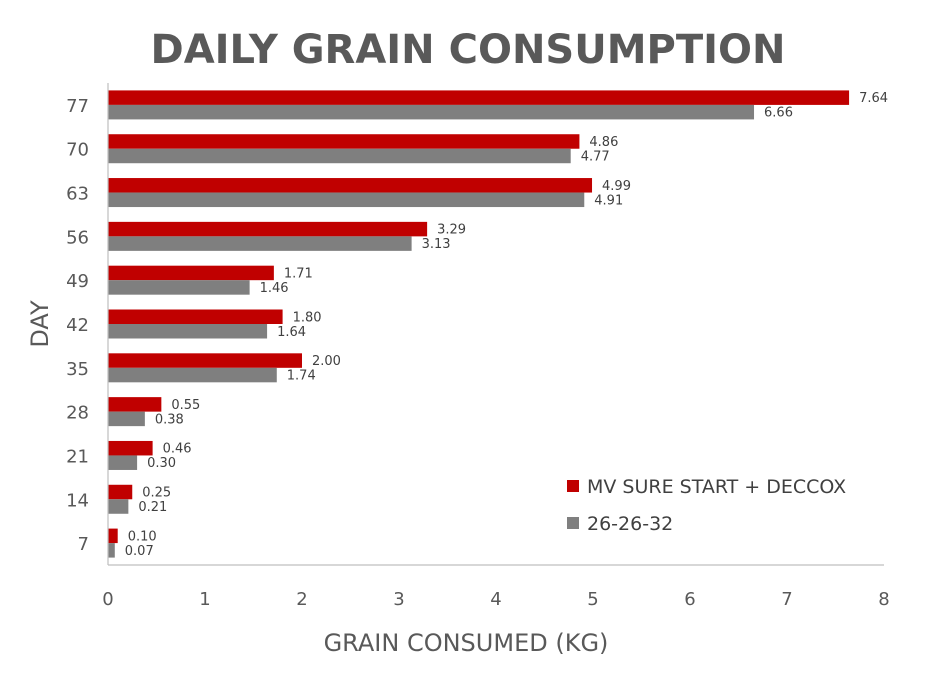  I want to click on data-label-26-26-32-day-63: 4.91, so click(608, 200).